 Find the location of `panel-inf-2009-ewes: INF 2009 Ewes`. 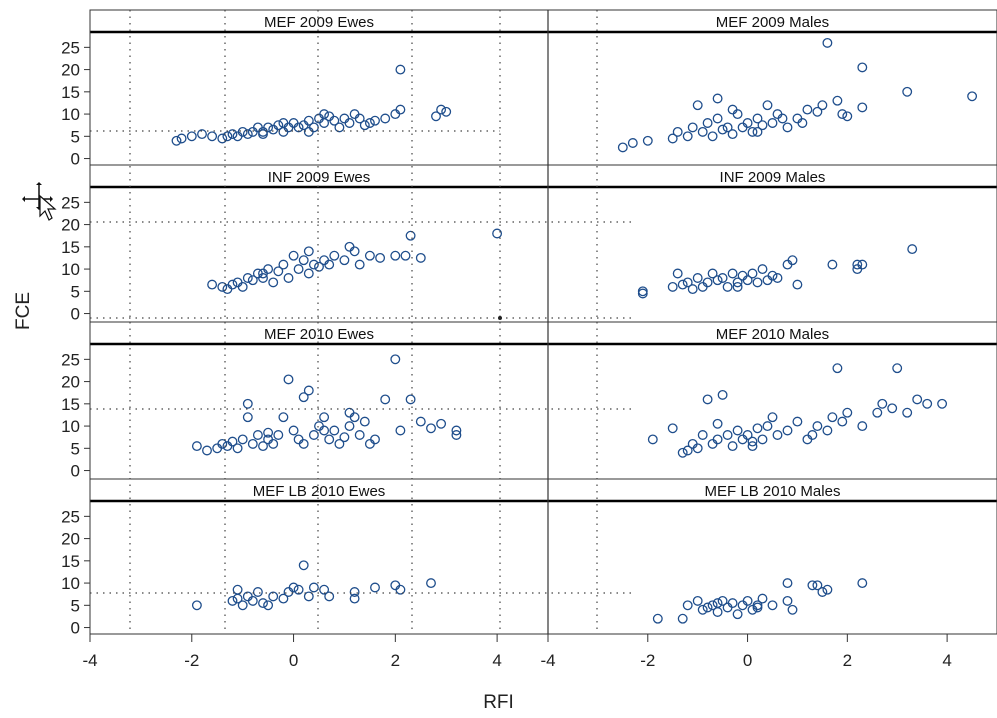

panel-inf-2009-ewes: INF 2009 Ewes is located at coordinates (319, 232).